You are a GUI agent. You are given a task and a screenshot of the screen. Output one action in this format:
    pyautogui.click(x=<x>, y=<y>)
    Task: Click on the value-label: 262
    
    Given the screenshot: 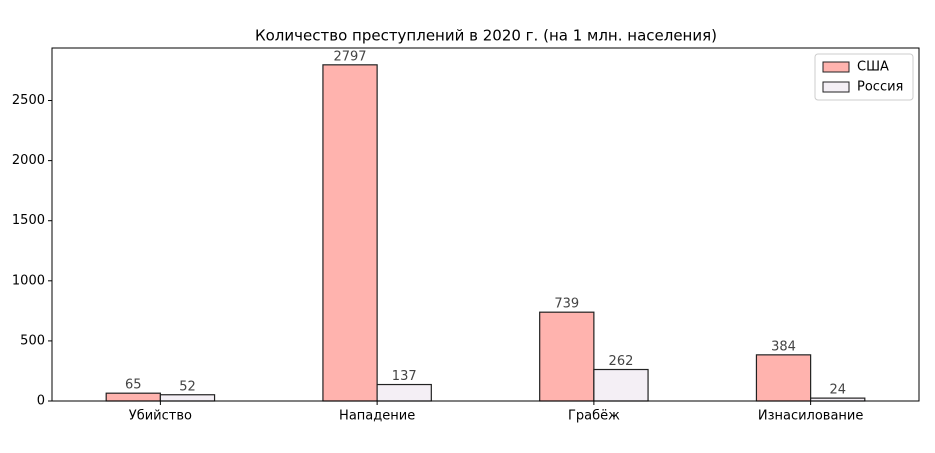 What is the action you would take?
    pyautogui.click(x=621, y=361)
    